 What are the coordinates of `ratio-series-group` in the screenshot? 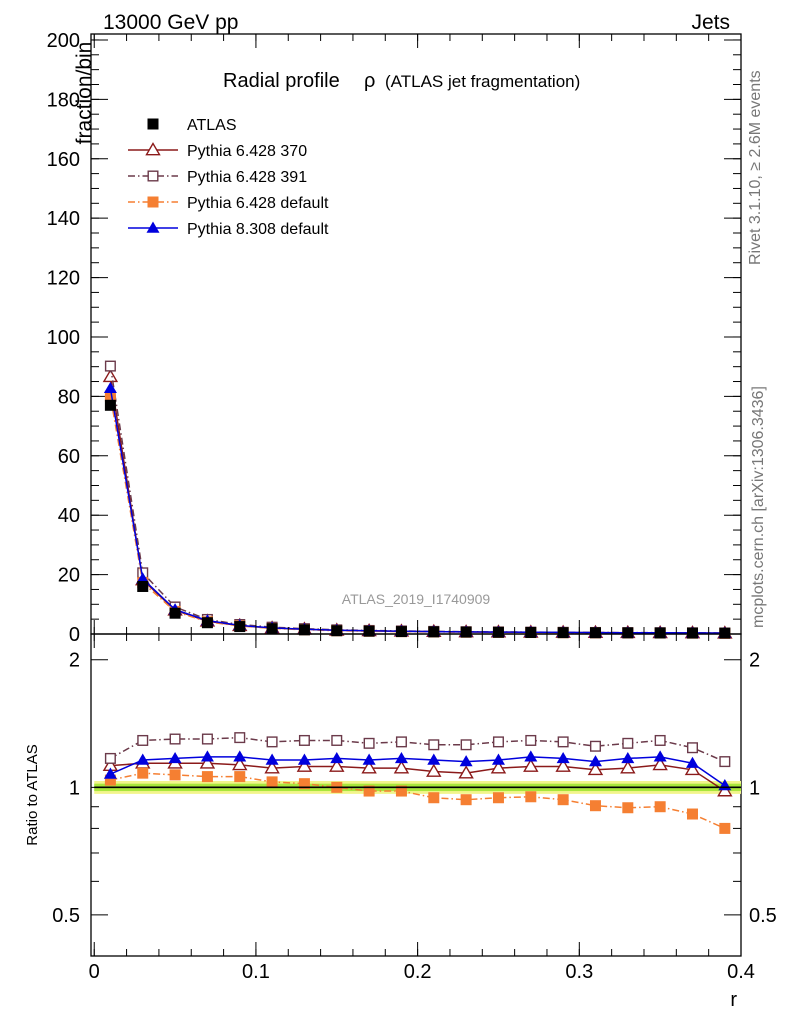 It's located at (417, 783).